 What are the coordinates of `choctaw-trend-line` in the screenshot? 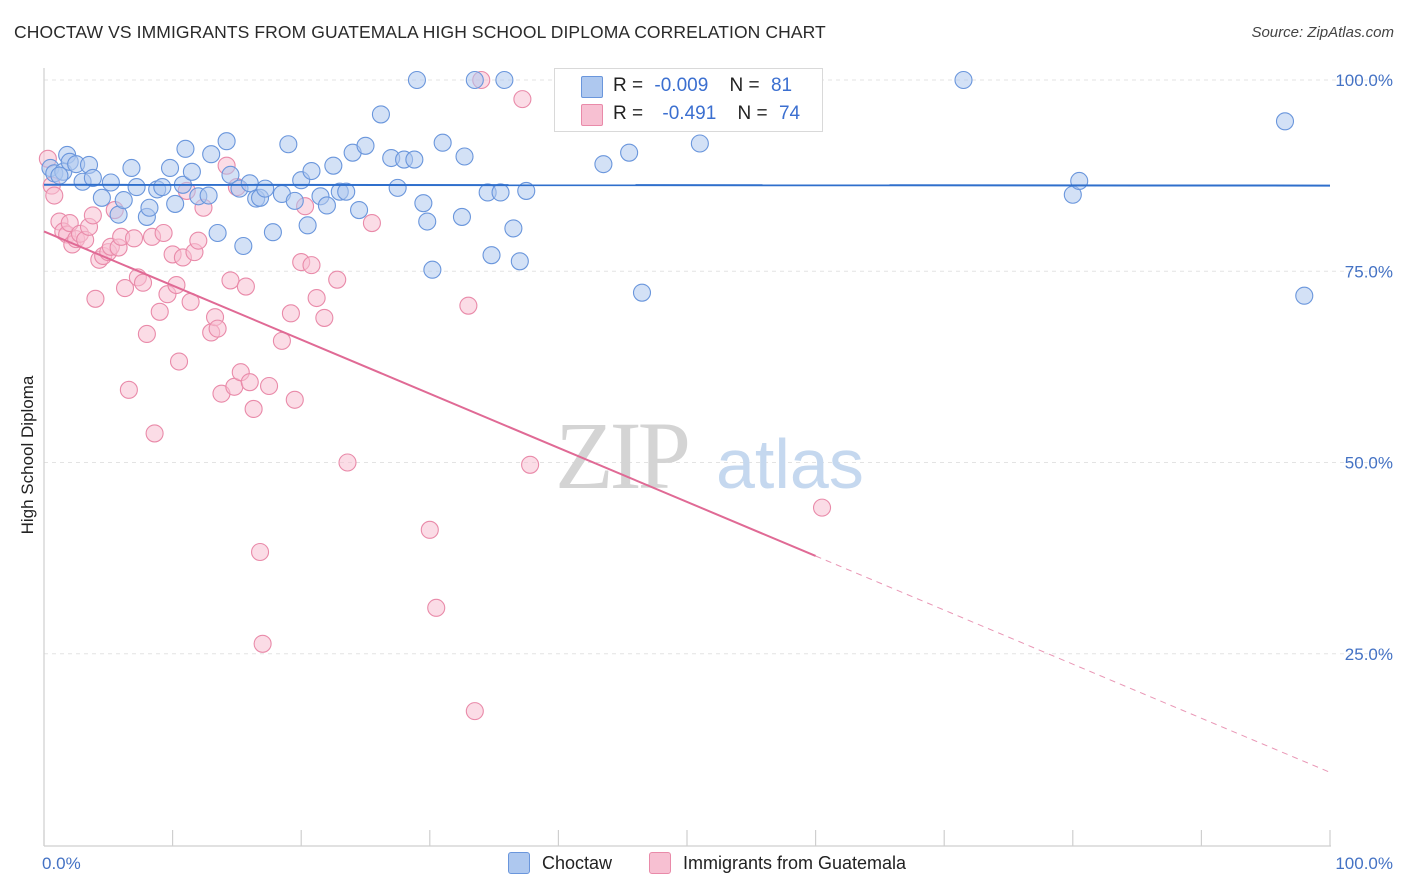 It's located at (687, 185).